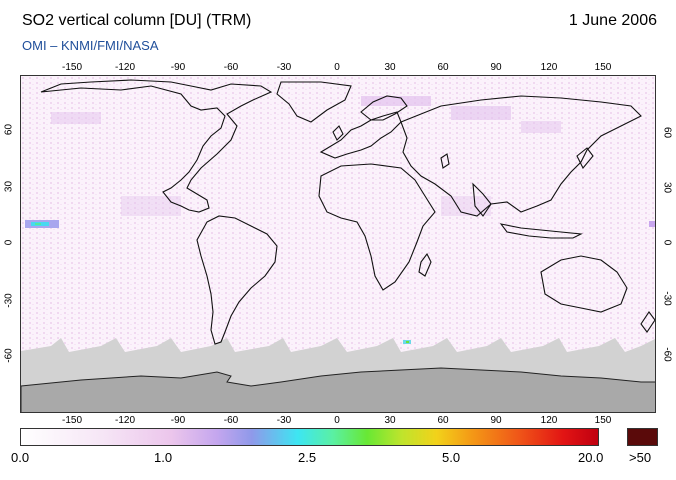 The width and height of the screenshot is (676, 480). What do you see at coordinates (163, 457) in the screenshot?
I see `colorbar-label: 1.0` at bounding box center [163, 457].